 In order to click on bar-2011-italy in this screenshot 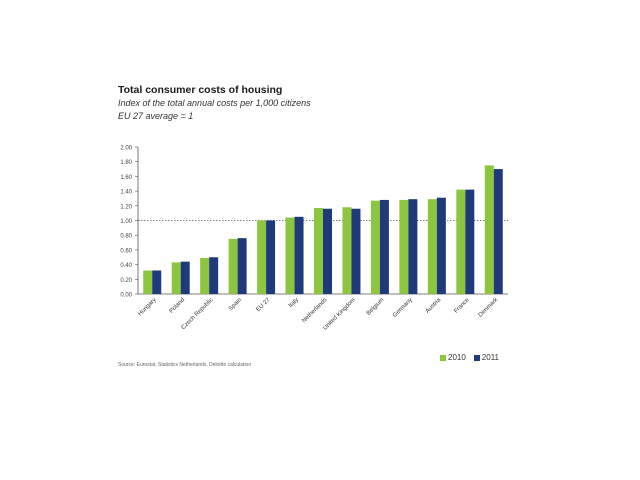, I will do `click(299, 255)`.